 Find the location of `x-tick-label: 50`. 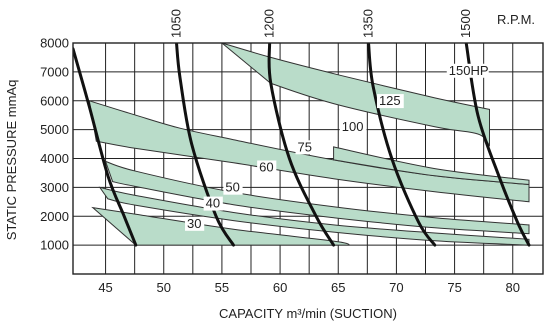

x-tick-label: 50 is located at coordinates (164, 287).